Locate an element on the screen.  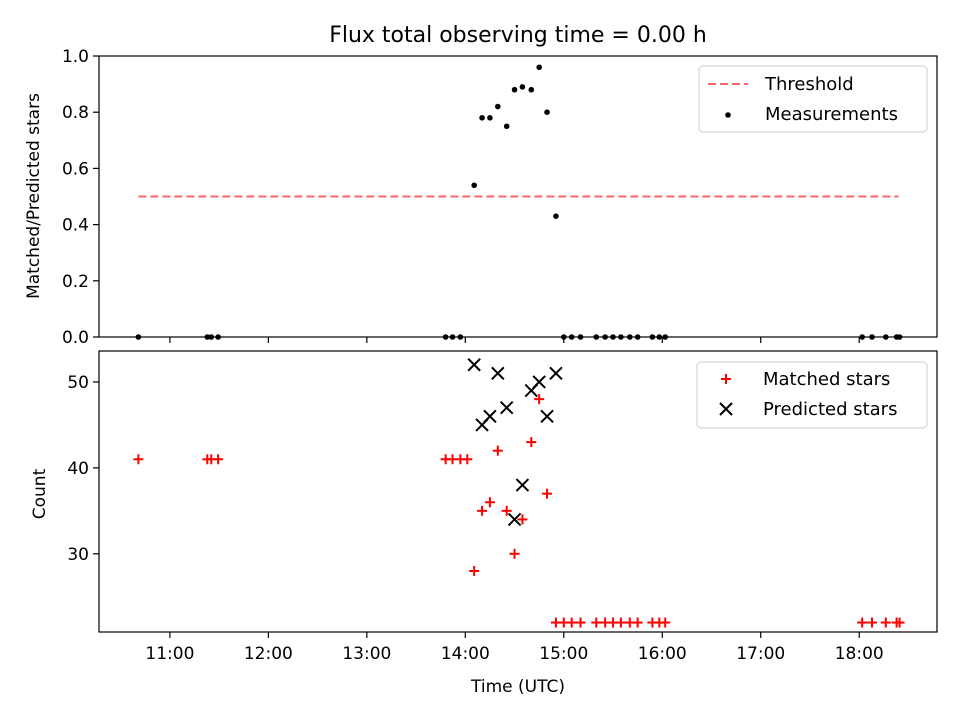
bottom-y-ticks: 30 40 50 is located at coordinates (83, 469).